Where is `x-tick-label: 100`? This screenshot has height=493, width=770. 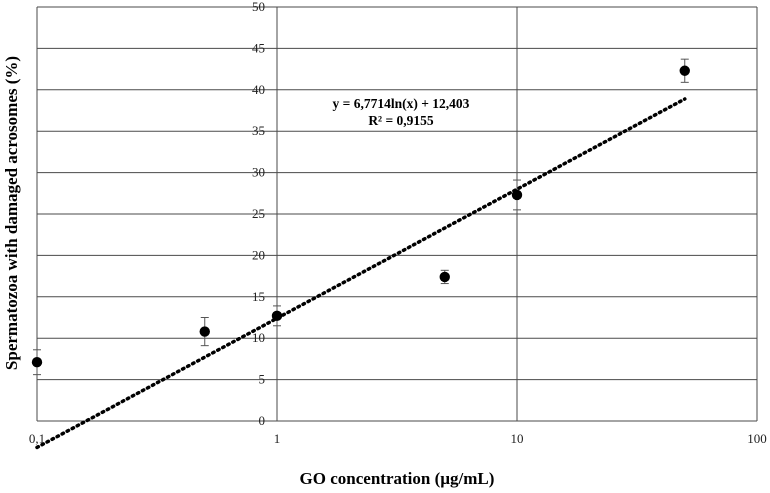
x-tick-label: 100 is located at coordinates (757, 438).